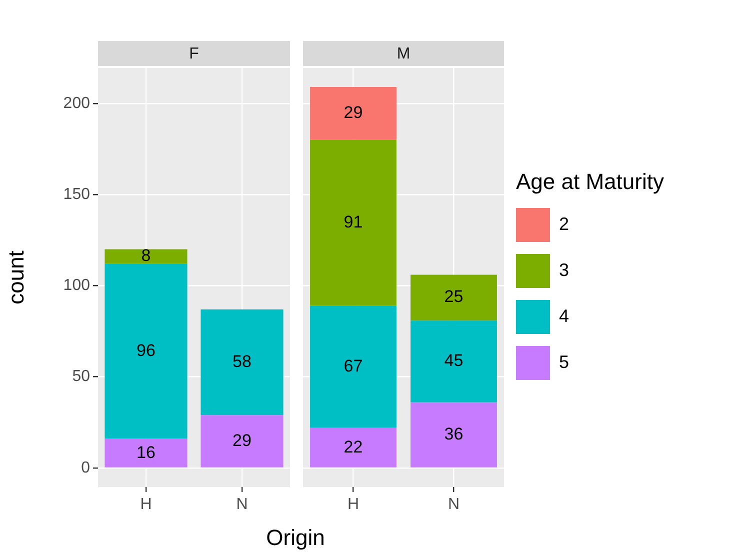  What do you see at coordinates (76, 103) in the screenshot?
I see `y-tick-label: 200` at bounding box center [76, 103].